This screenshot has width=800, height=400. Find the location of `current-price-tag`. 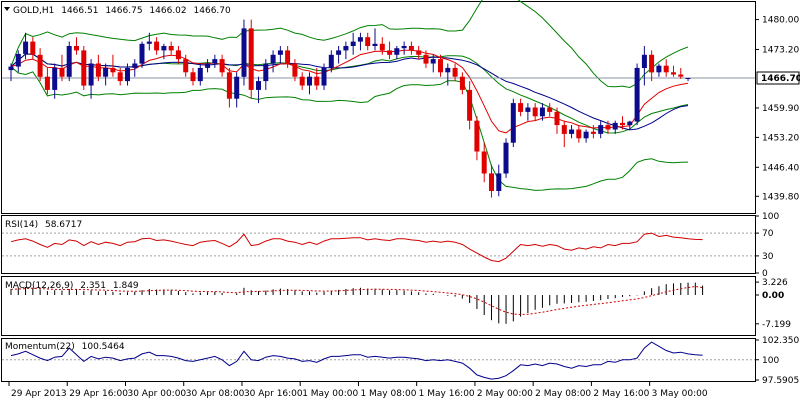

current-price-tag is located at coordinates (778, 78).